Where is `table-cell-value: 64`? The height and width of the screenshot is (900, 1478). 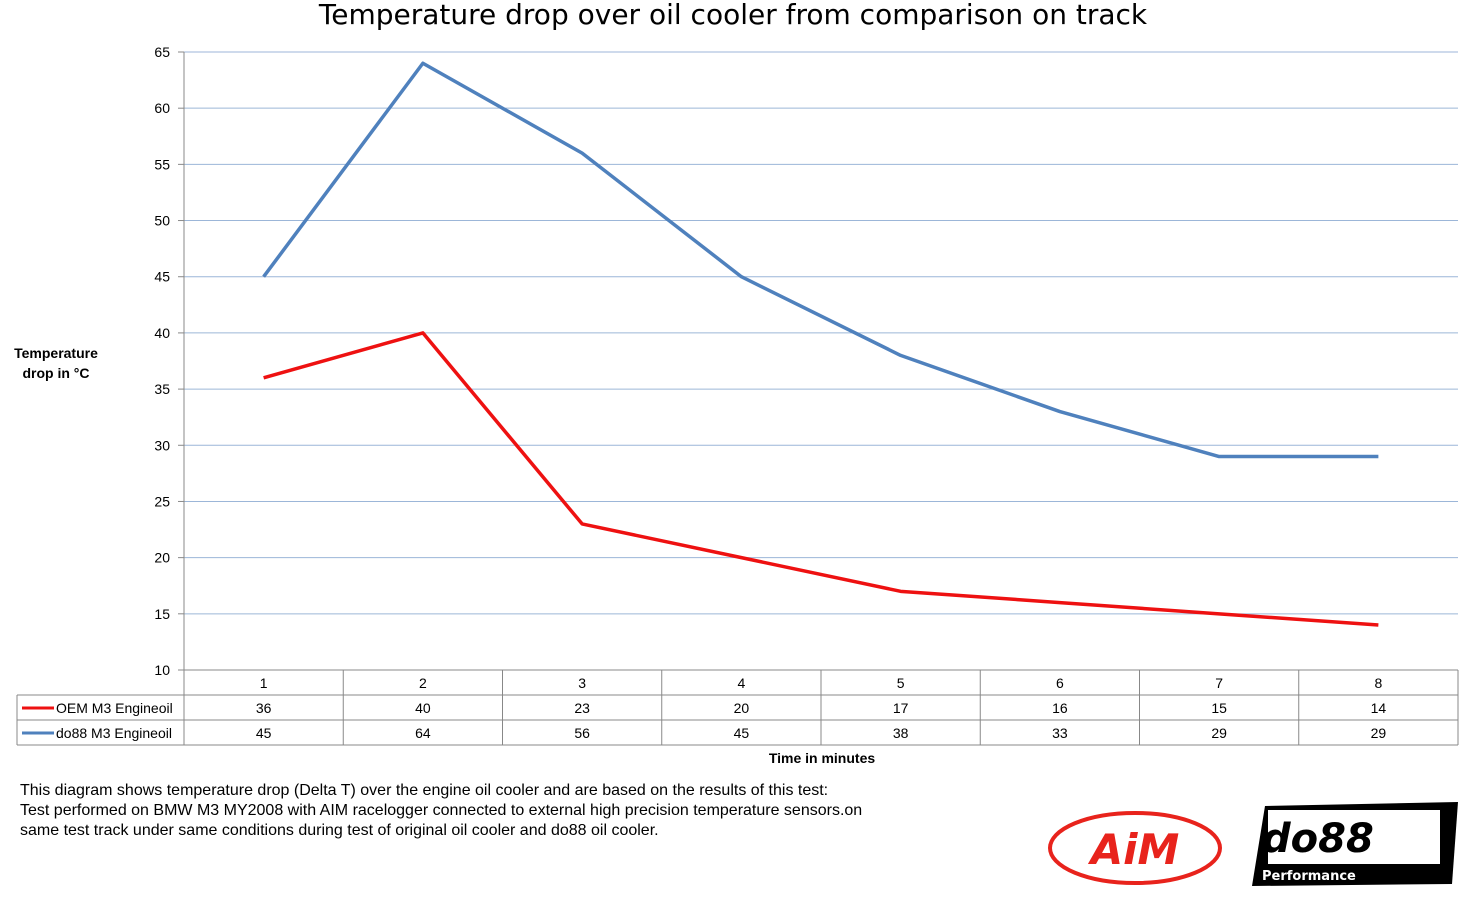 table-cell-value: 64 is located at coordinates (423, 733).